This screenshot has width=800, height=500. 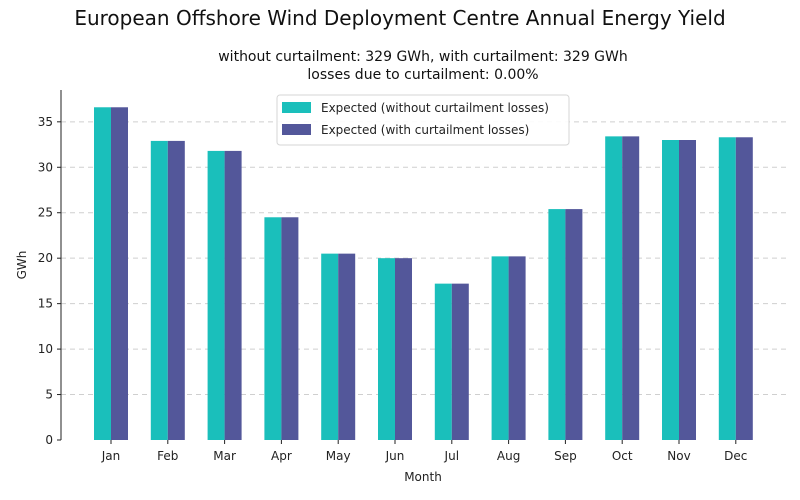 What do you see at coordinates (22, 265) in the screenshot?
I see `y-axis-label: GWh` at bounding box center [22, 265].